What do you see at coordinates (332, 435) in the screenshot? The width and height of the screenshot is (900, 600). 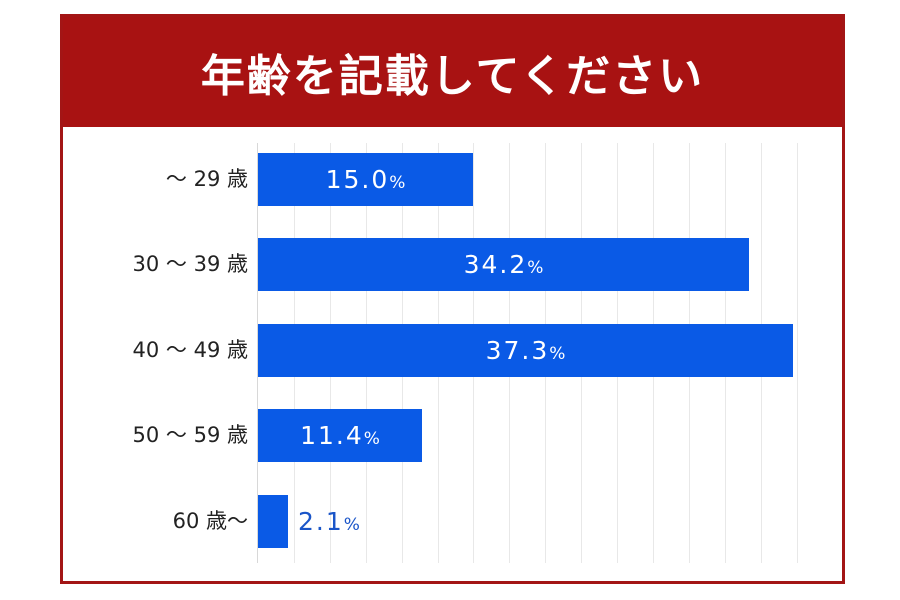 I see `data-value: 11.4` at bounding box center [332, 435].